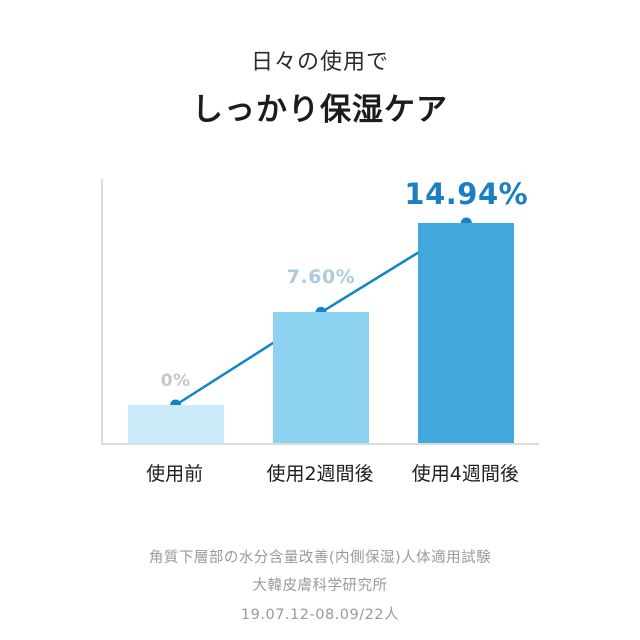  What do you see at coordinates (320, 614) in the screenshot?
I see `footer-line-3: 19.07.12-08.09/22人` at bounding box center [320, 614].